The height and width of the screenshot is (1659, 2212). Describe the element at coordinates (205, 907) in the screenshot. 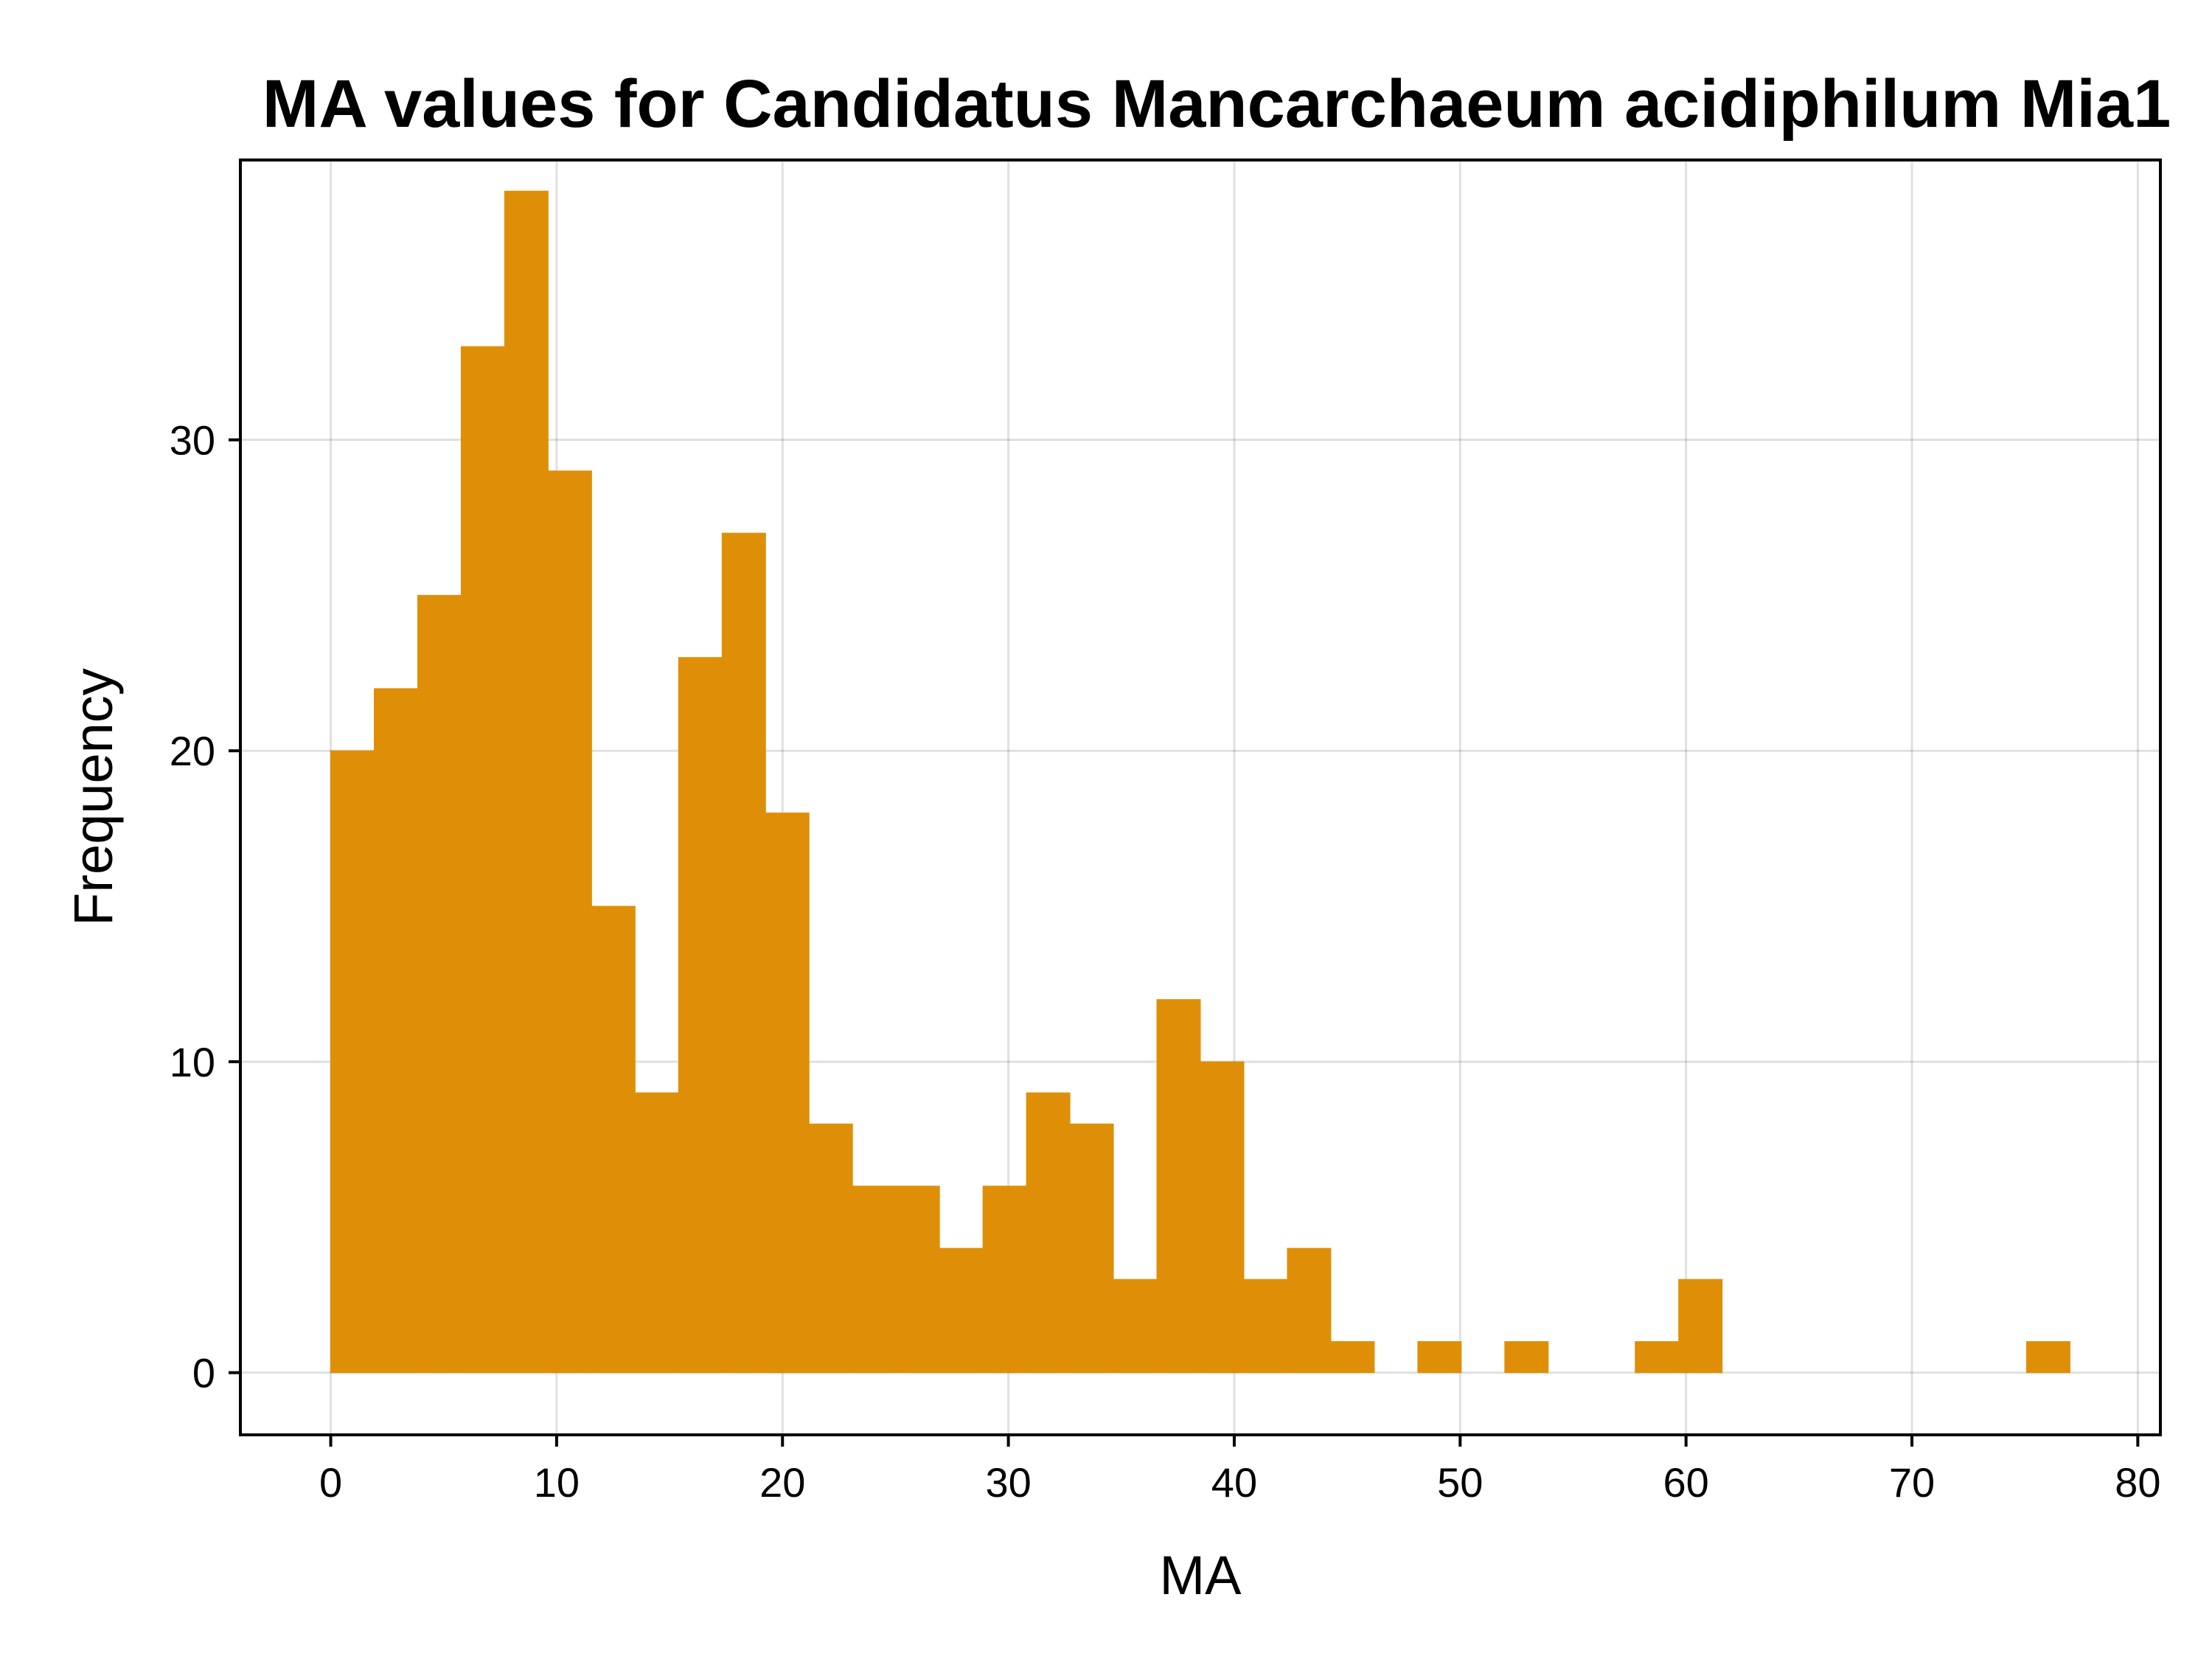

I see `y-axis-ticks: 0 10 20 30` at that location.